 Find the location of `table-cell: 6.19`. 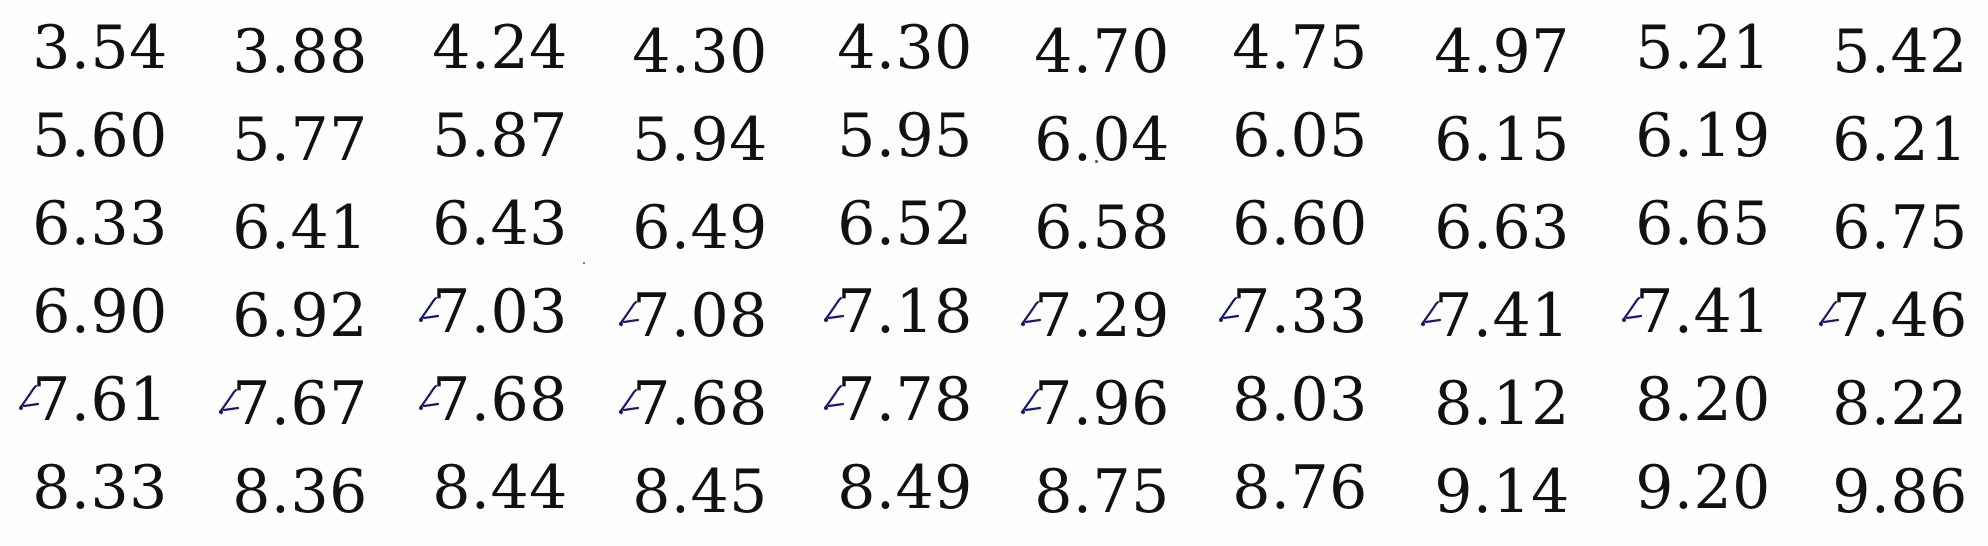

table-cell: 6.19 is located at coordinates (1703, 136).